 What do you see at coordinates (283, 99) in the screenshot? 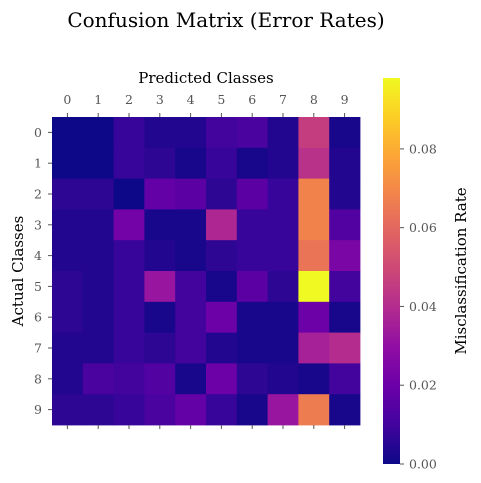
I see `x-tick-label: 7` at bounding box center [283, 99].